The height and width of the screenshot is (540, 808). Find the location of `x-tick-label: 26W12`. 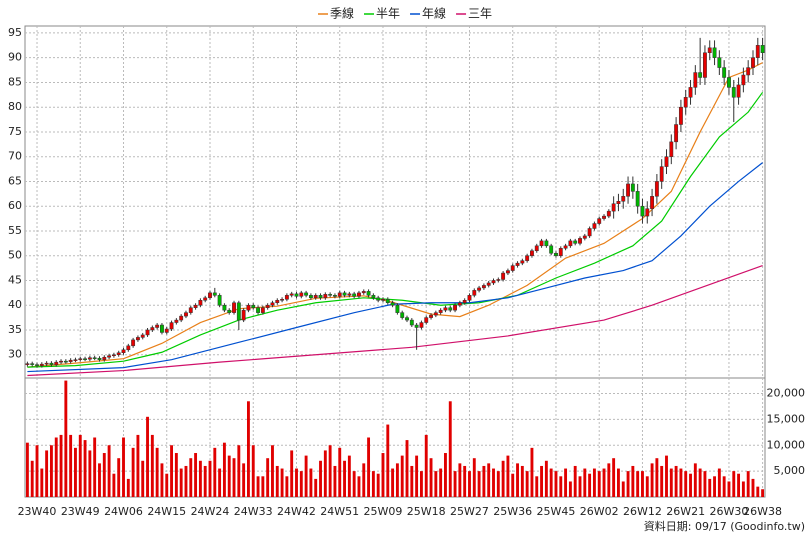

x-tick-label: 26W12 is located at coordinates (642, 511).